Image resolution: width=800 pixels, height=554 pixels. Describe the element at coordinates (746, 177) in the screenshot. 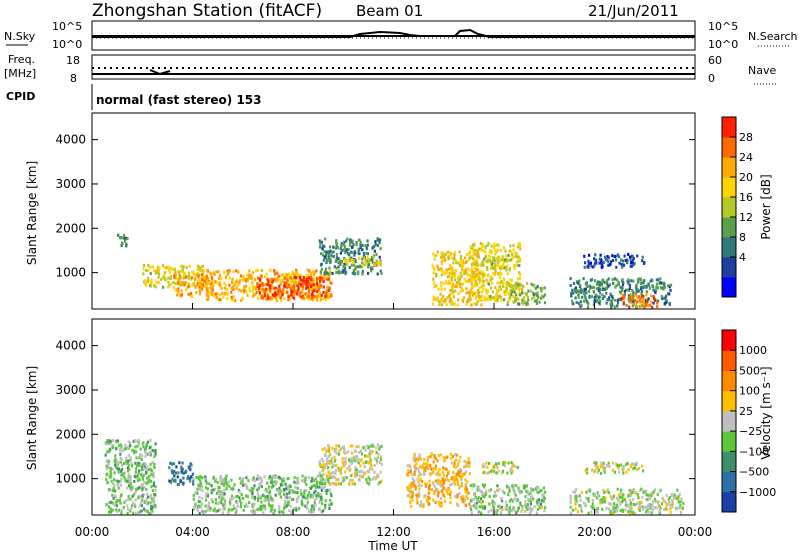

I see `power-colorbar-tick-label: 20` at that location.